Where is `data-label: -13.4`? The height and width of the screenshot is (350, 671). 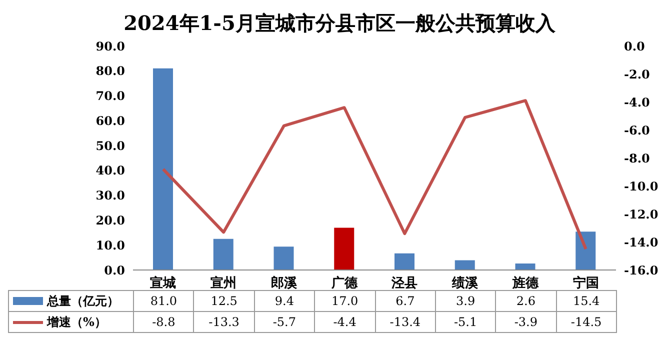 data-label: -13.4 is located at coordinates (405, 322).